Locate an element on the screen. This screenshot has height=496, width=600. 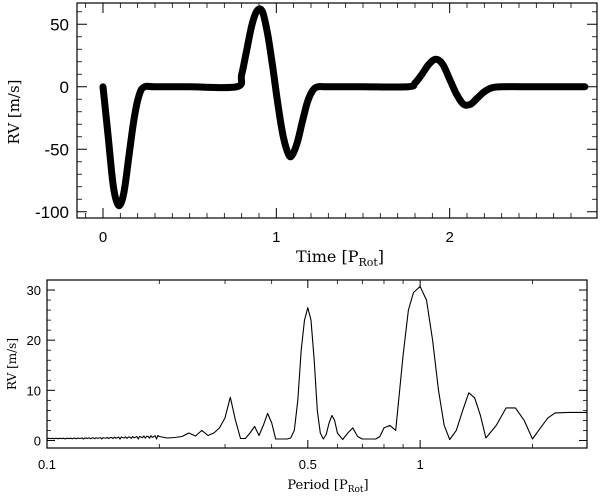
top-x-axis-title-main: Time is located at coordinates (316, 256).